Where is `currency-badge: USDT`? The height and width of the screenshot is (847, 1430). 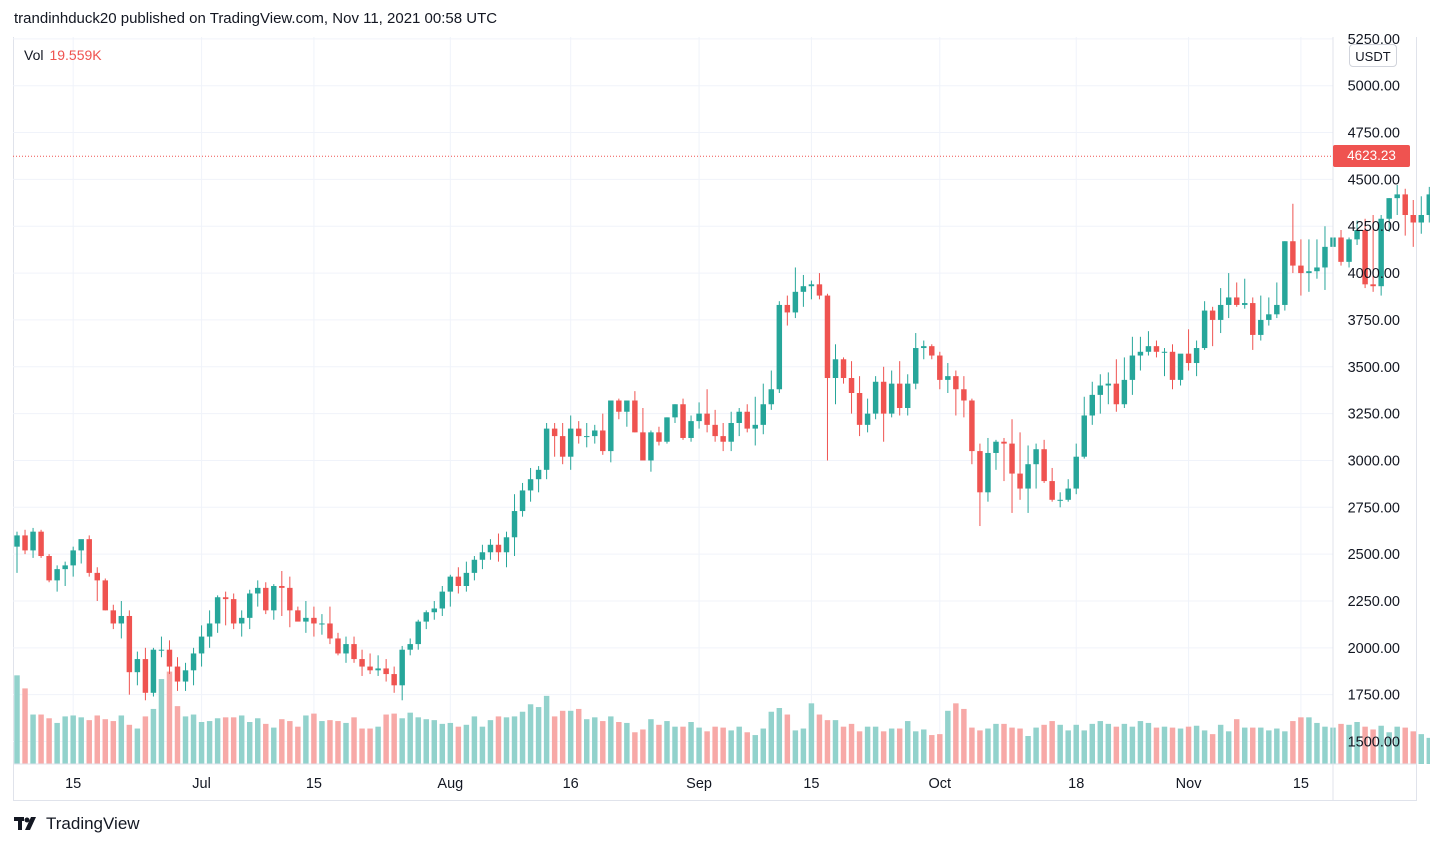 currency-badge: USDT is located at coordinates (1373, 55).